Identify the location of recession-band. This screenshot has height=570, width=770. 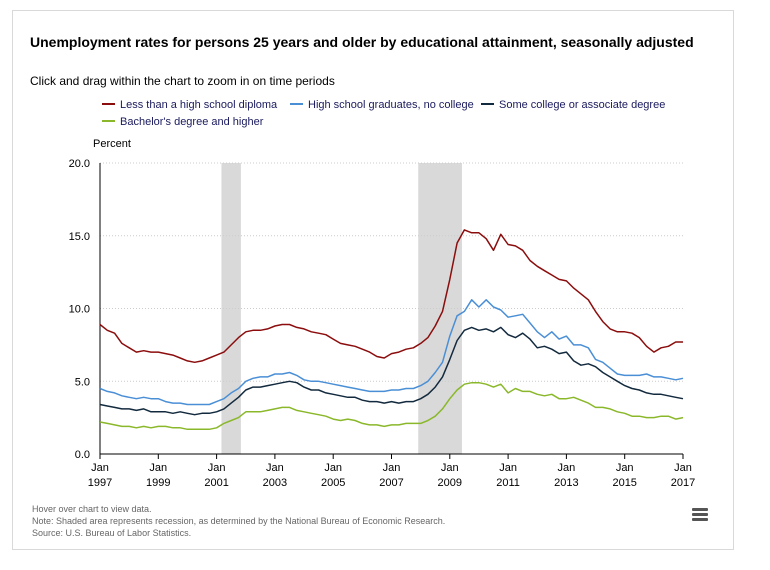
(231, 308).